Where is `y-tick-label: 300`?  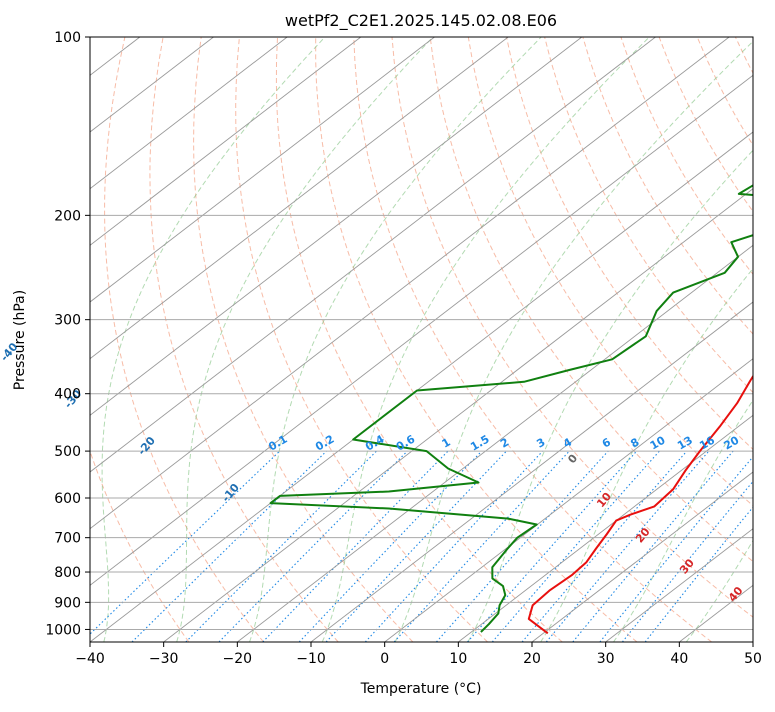
y-tick-label: 300 is located at coordinates (67, 321).